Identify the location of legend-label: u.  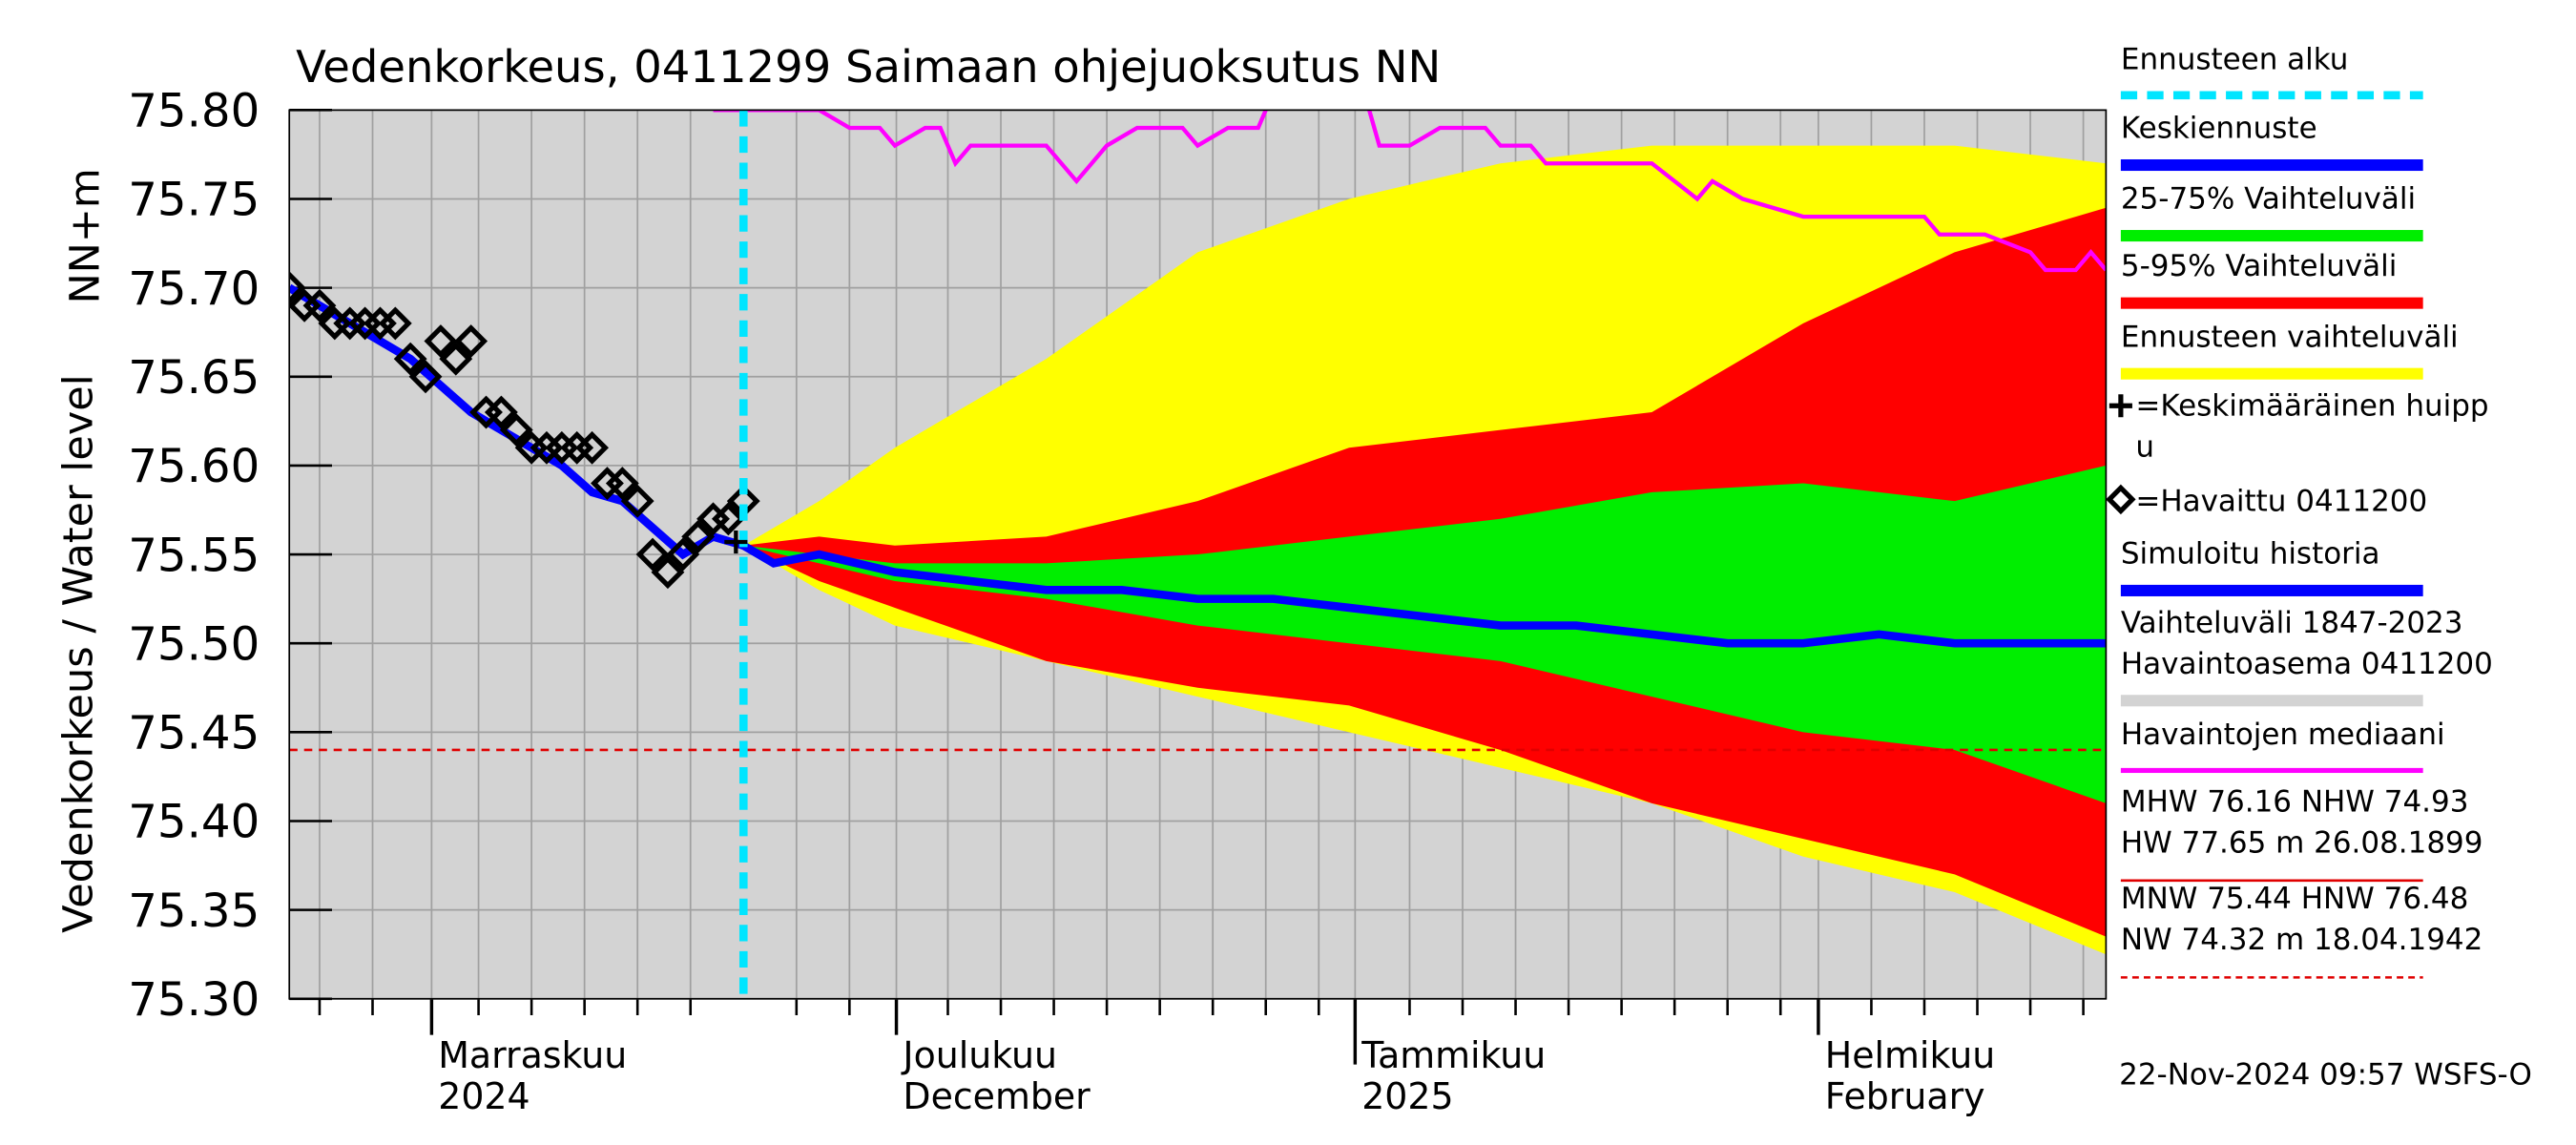
(2144, 447).